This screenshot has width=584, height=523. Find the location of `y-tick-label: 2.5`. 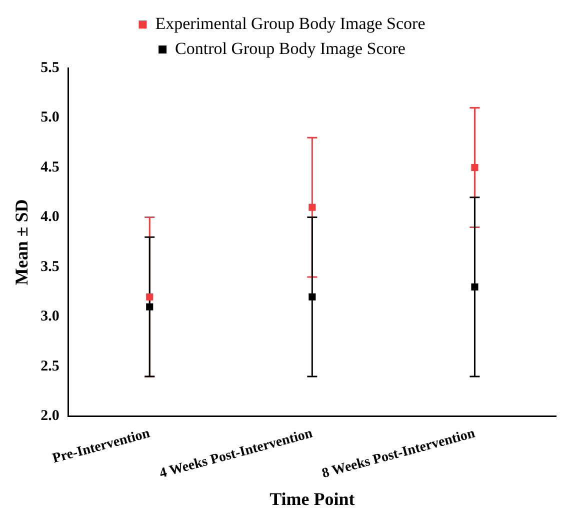

y-tick-label: 2.5 is located at coordinates (50, 366).